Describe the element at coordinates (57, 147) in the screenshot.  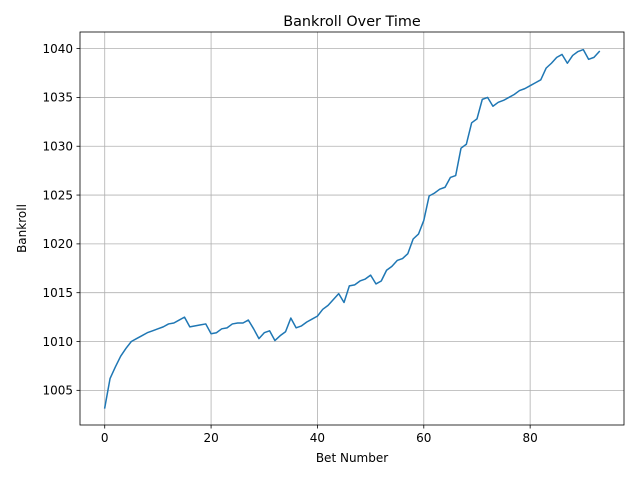
I see `y-tick-label: 1030` at that location.